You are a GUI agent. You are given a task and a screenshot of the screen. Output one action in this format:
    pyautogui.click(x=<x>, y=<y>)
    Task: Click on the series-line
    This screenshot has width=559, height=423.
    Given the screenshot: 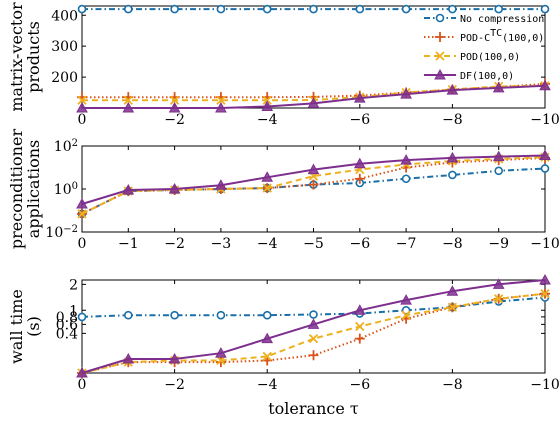 What is the action you would take?
    pyautogui.click(x=313, y=185)
    